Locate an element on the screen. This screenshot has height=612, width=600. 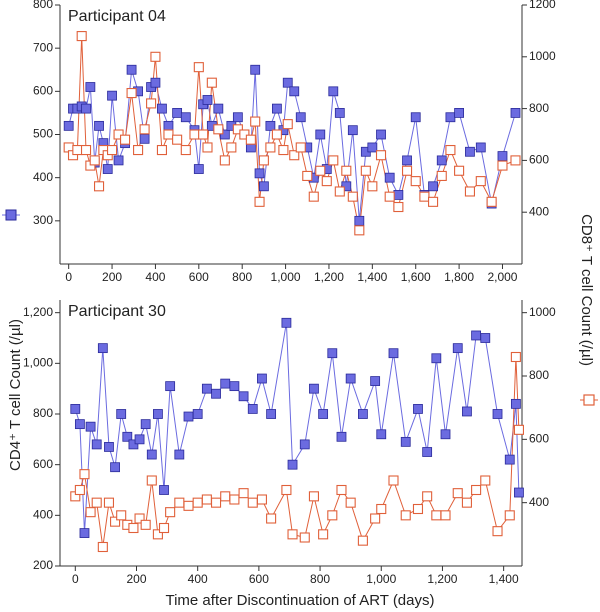
y-tick-label: 700 is located at coordinates (43, 47).